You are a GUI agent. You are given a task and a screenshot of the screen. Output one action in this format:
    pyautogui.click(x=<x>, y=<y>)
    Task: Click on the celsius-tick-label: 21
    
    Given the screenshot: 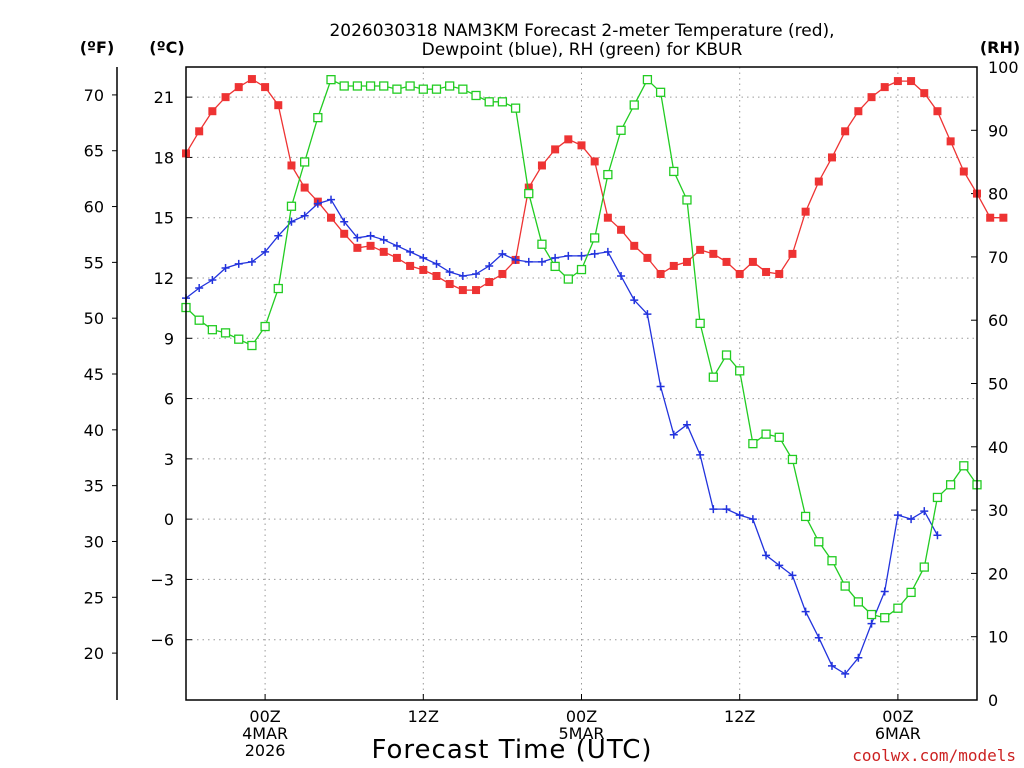 What is the action you would take?
    pyautogui.click(x=164, y=97)
    